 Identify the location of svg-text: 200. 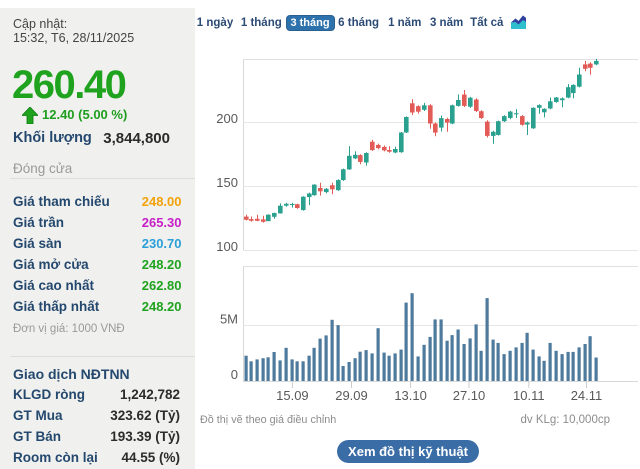
(227, 118).